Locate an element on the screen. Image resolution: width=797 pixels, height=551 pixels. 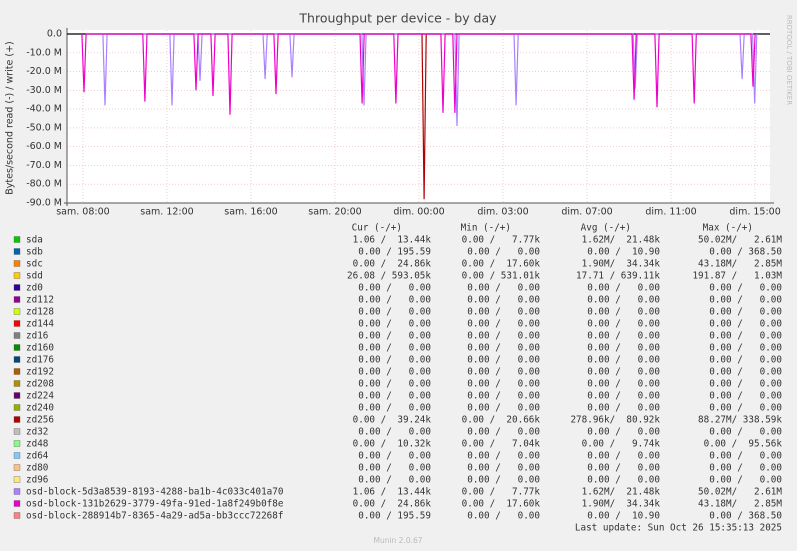
legend-avg: 0.00 / 9.74k is located at coordinates (621, 444).